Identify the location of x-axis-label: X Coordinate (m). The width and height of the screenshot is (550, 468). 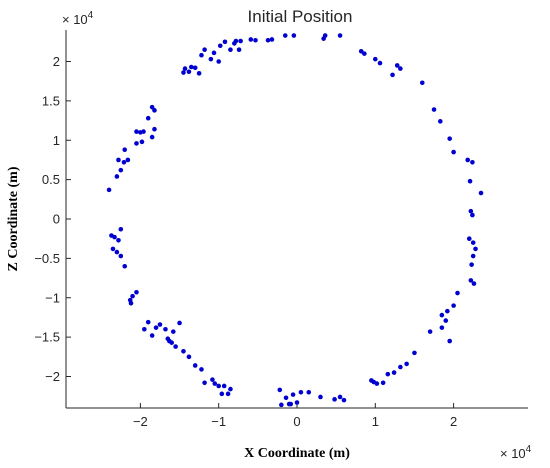
(297, 453).